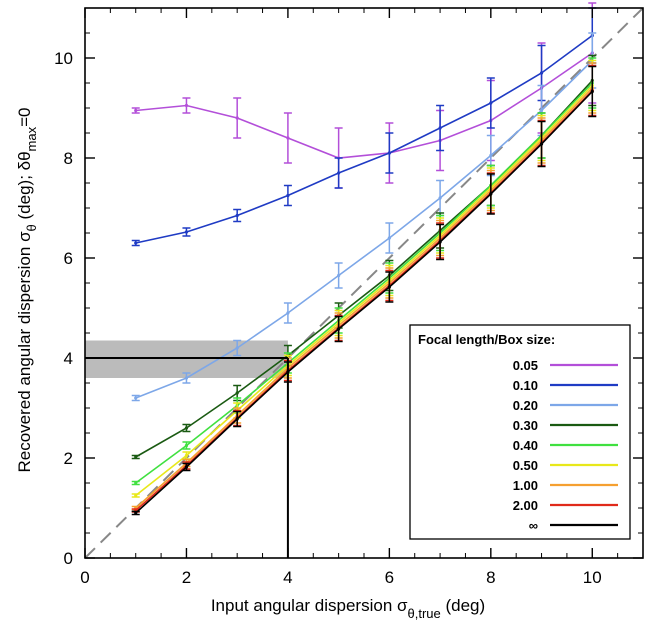 The height and width of the screenshot is (629, 645). What do you see at coordinates (525, 445) in the screenshot?
I see `legend-entry-label: 0.40` at bounding box center [525, 445].